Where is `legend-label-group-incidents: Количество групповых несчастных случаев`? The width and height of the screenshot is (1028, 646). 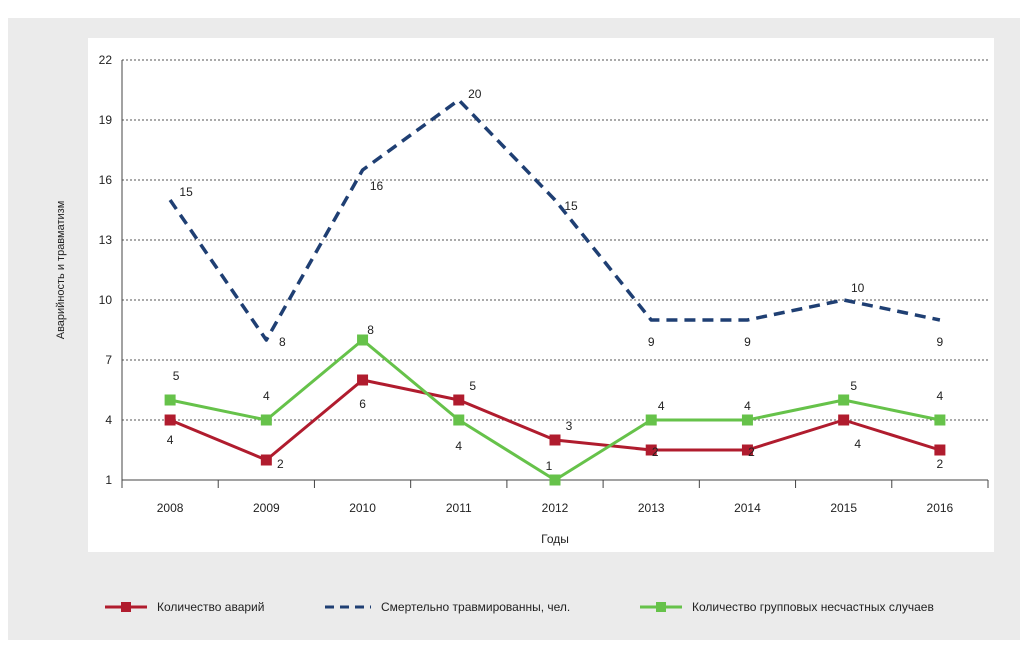 legend-label-group-incidents: Количество групповых несчастных случаев is located at coordinates (813, 607).